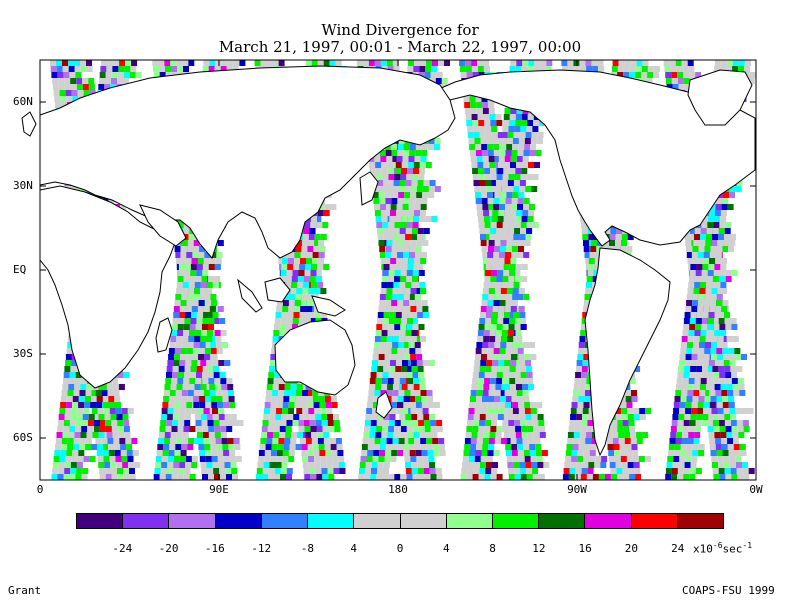 This screenshot has width=800, height=600. I want to click on japan, so click(369, 188).